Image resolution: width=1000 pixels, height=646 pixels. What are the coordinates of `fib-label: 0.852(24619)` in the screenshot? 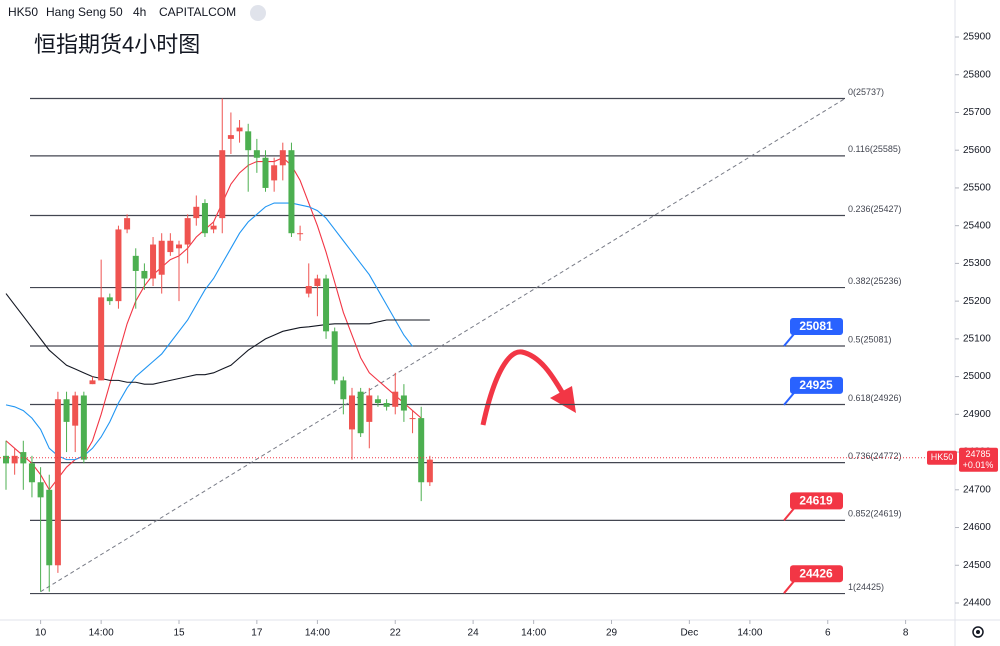 It's located at (875, 514).